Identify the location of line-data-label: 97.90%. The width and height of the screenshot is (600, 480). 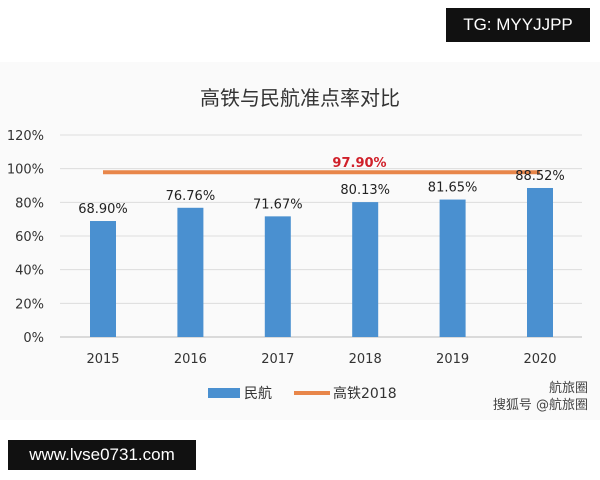
(359, 163).